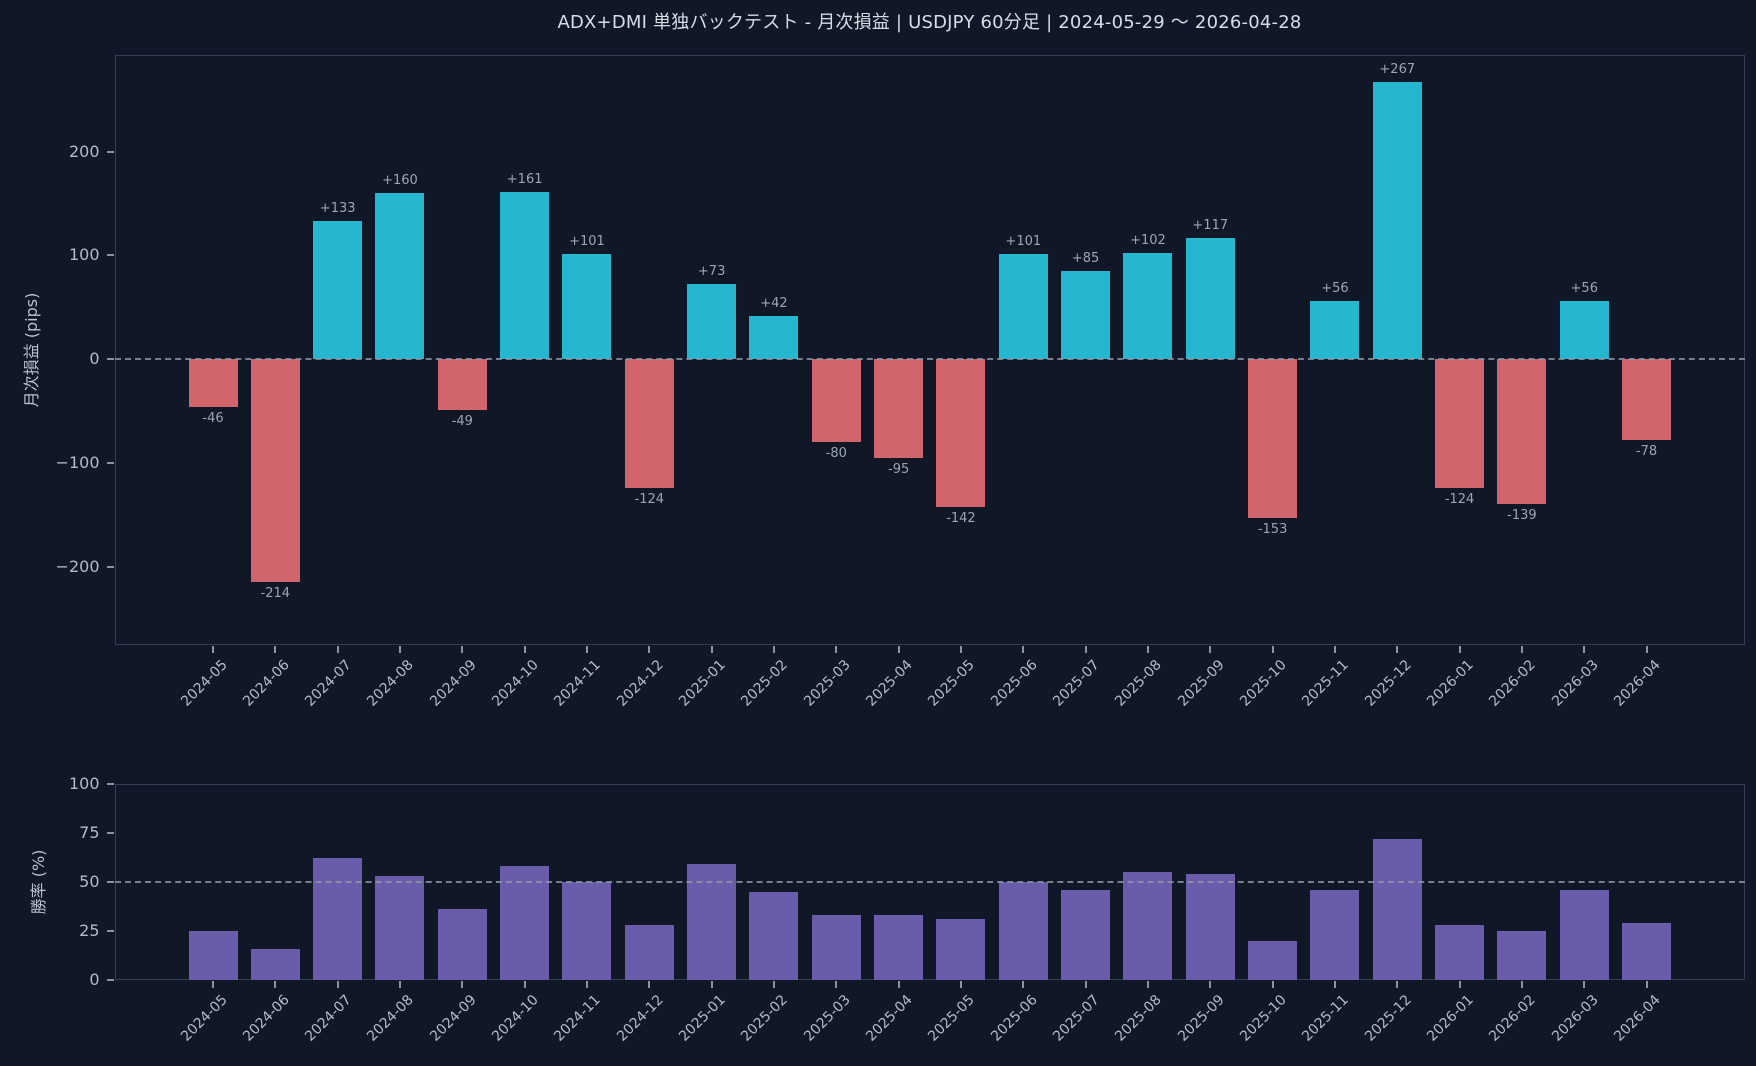 This screenshot has width=1756, height=1066. I want to click on monthly-pl-bar-label-2025-09: +117, so click(1210, 225).